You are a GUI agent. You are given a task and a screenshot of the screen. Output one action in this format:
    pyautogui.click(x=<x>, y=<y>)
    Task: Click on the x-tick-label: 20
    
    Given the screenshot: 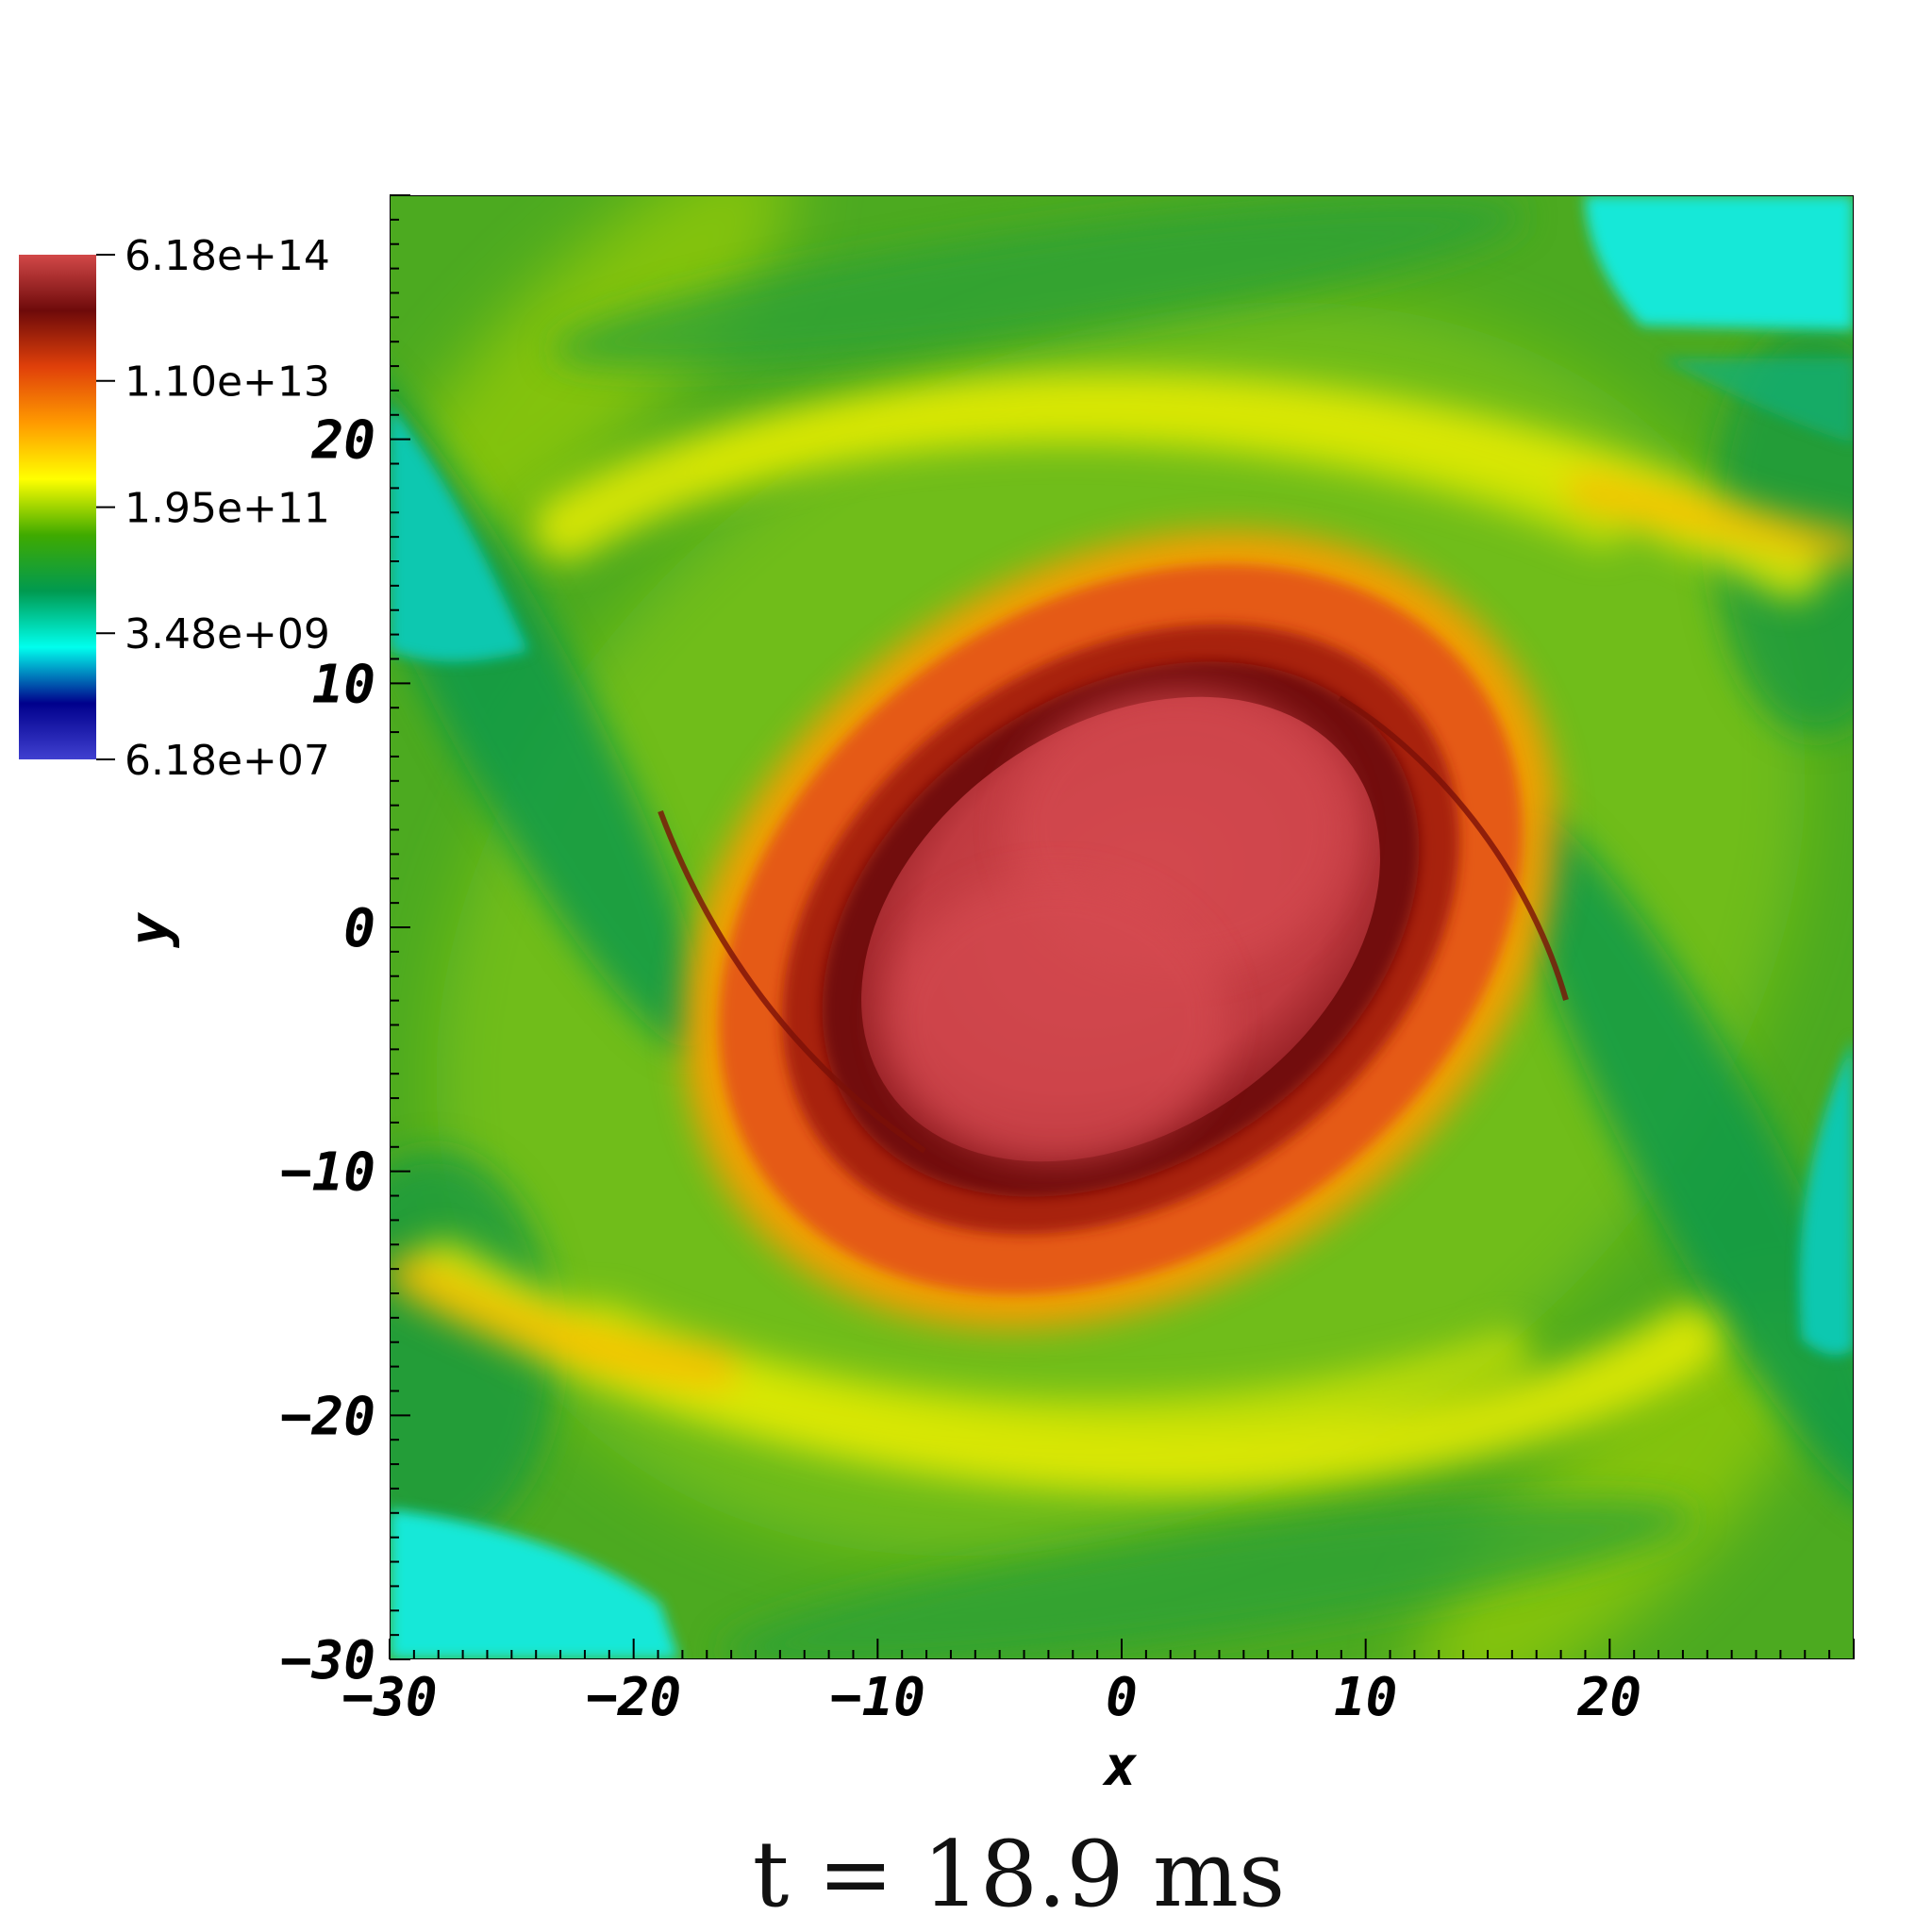 What is the action you would take?
    pyautogui.click(x=1609, y=1697)
    